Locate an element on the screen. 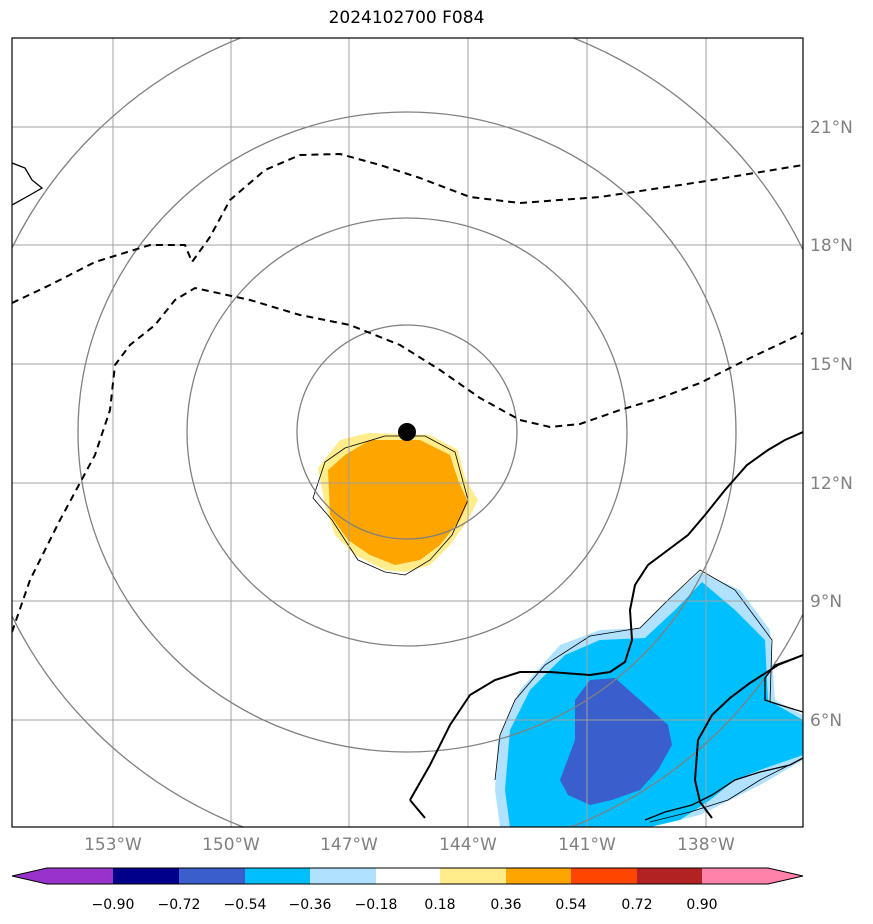 The image size is (873, 924). storm-center-dot is located at coordinates (407, 432).